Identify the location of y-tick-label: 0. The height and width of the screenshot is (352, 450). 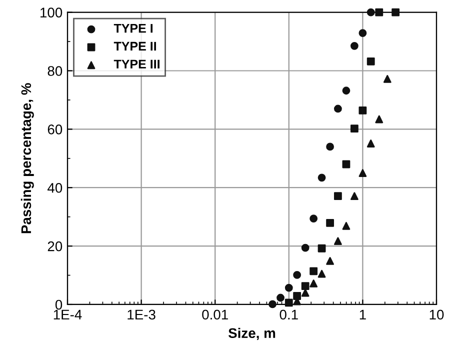
(58, 305).